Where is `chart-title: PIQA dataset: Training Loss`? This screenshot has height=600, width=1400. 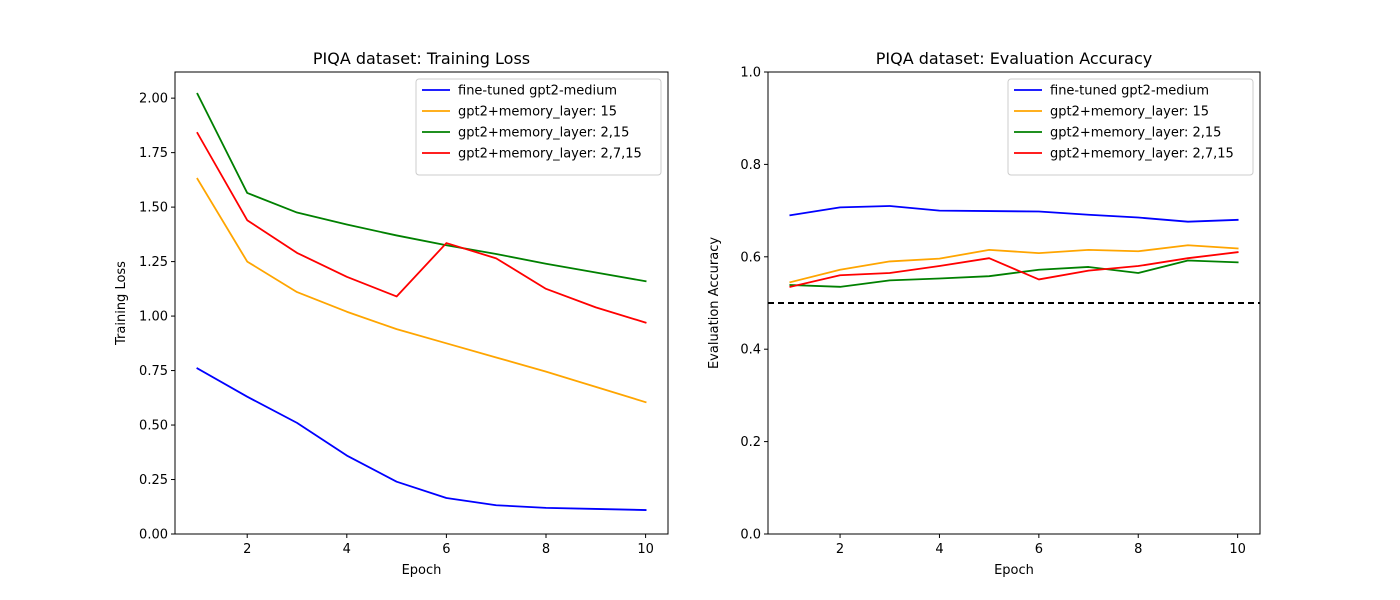
chart-title: PIQA dataset: Training Loss is located at coordinates (421, 58).